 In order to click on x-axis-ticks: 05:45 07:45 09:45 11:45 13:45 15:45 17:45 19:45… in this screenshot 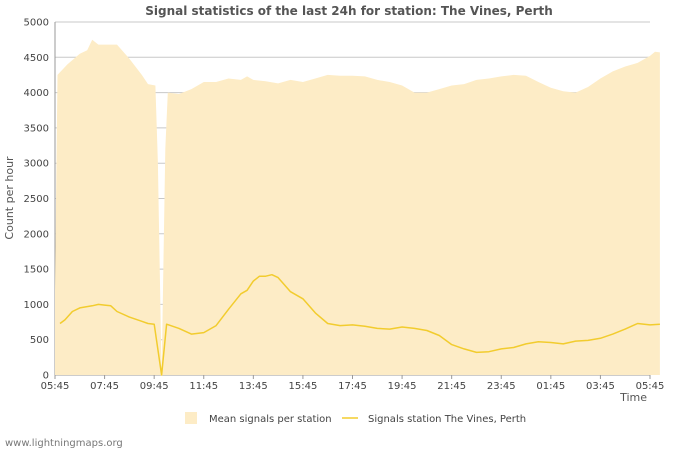, I will do `click(353, 383)`.